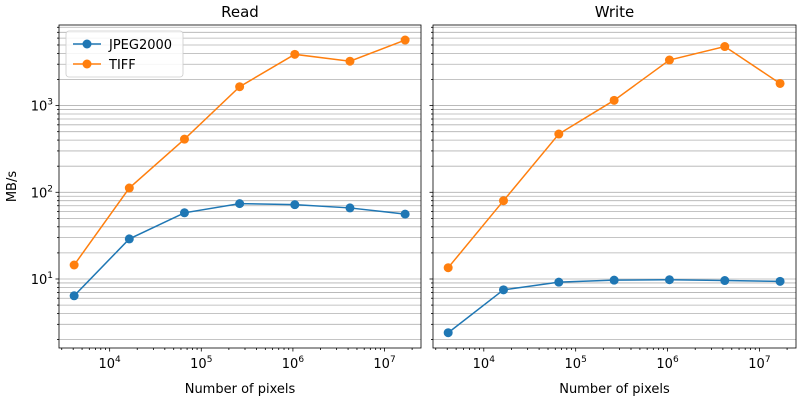 The image size is (800, 404). What do you see at coordinates (42, 279) in the screenshot?
I see `y-tick-label: 10¹` at bounding box center [42, 279].